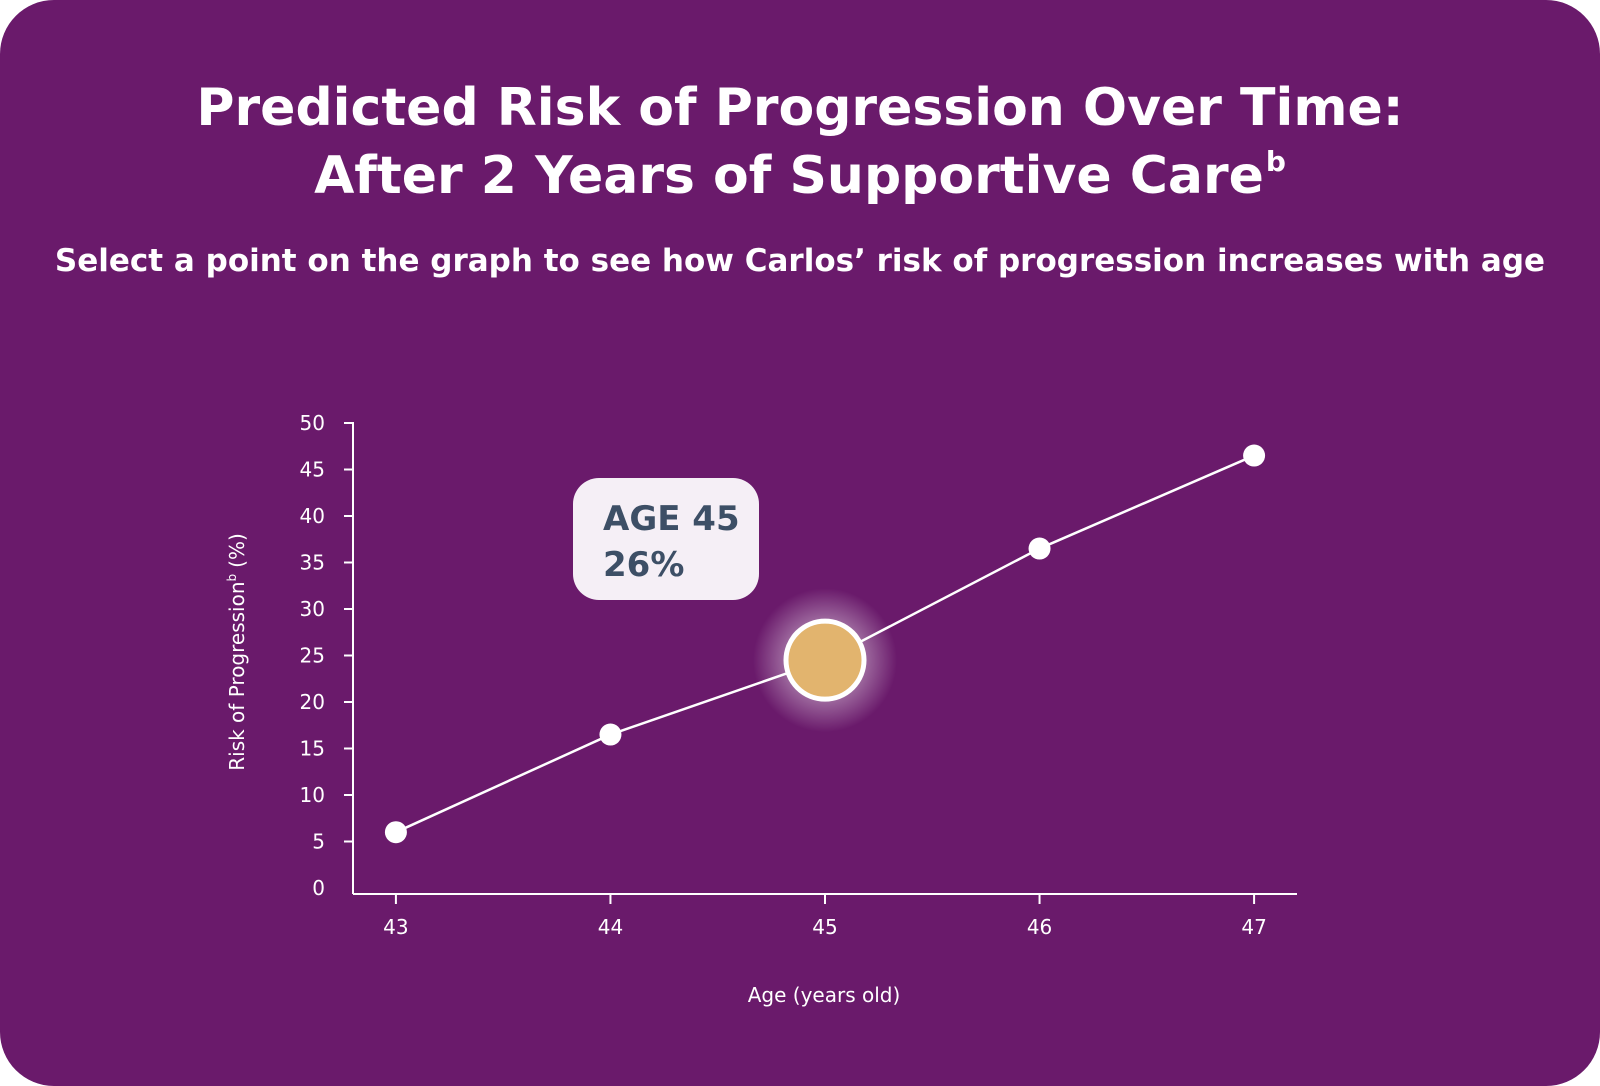 The height and width of the screenshot is (1086, 1600). What do you see at coordinates (318, 888) in the screenshot?
I see `y-tick-label: 0` at bounding box center [318, 888].